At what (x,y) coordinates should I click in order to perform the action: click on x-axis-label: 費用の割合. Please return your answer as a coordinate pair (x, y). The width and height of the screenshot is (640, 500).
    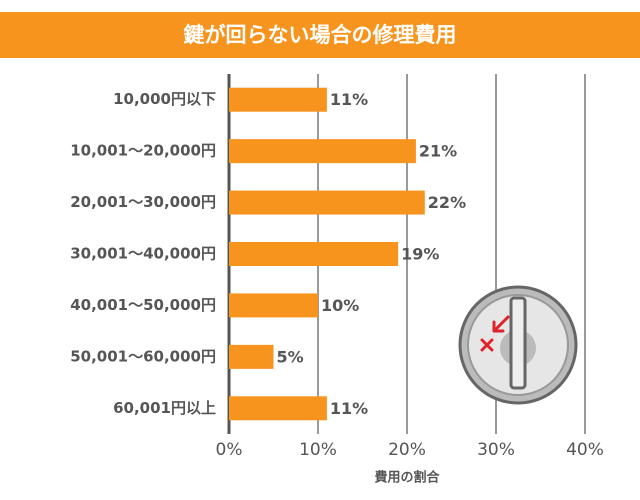
    Looking at the image, I should click on (407, 478).